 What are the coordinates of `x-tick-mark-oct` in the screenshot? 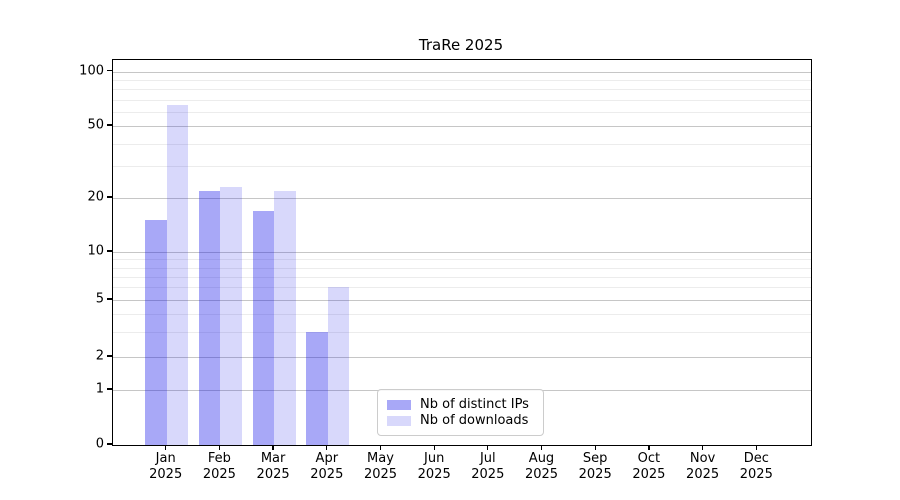 It's located at (649, 447).